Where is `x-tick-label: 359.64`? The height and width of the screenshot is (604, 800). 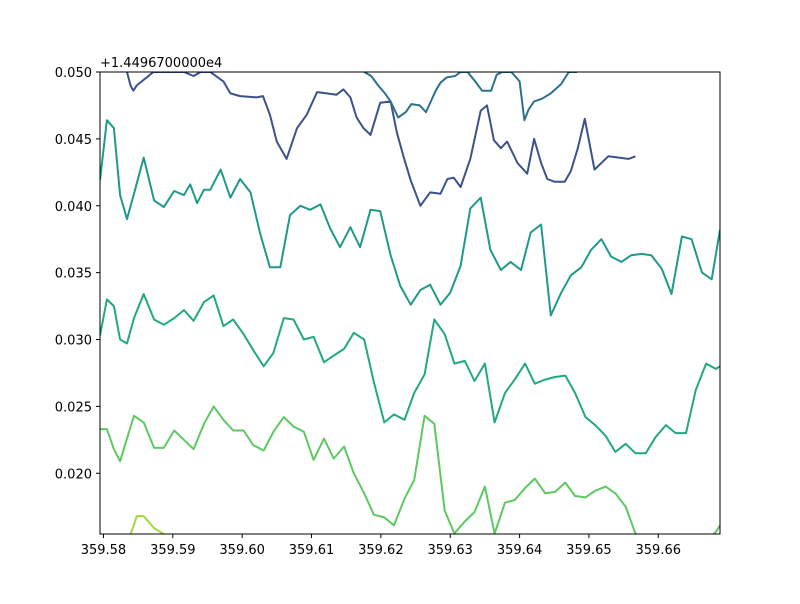 x-tick-label: 359.64 is located at coordinates (520, 550).